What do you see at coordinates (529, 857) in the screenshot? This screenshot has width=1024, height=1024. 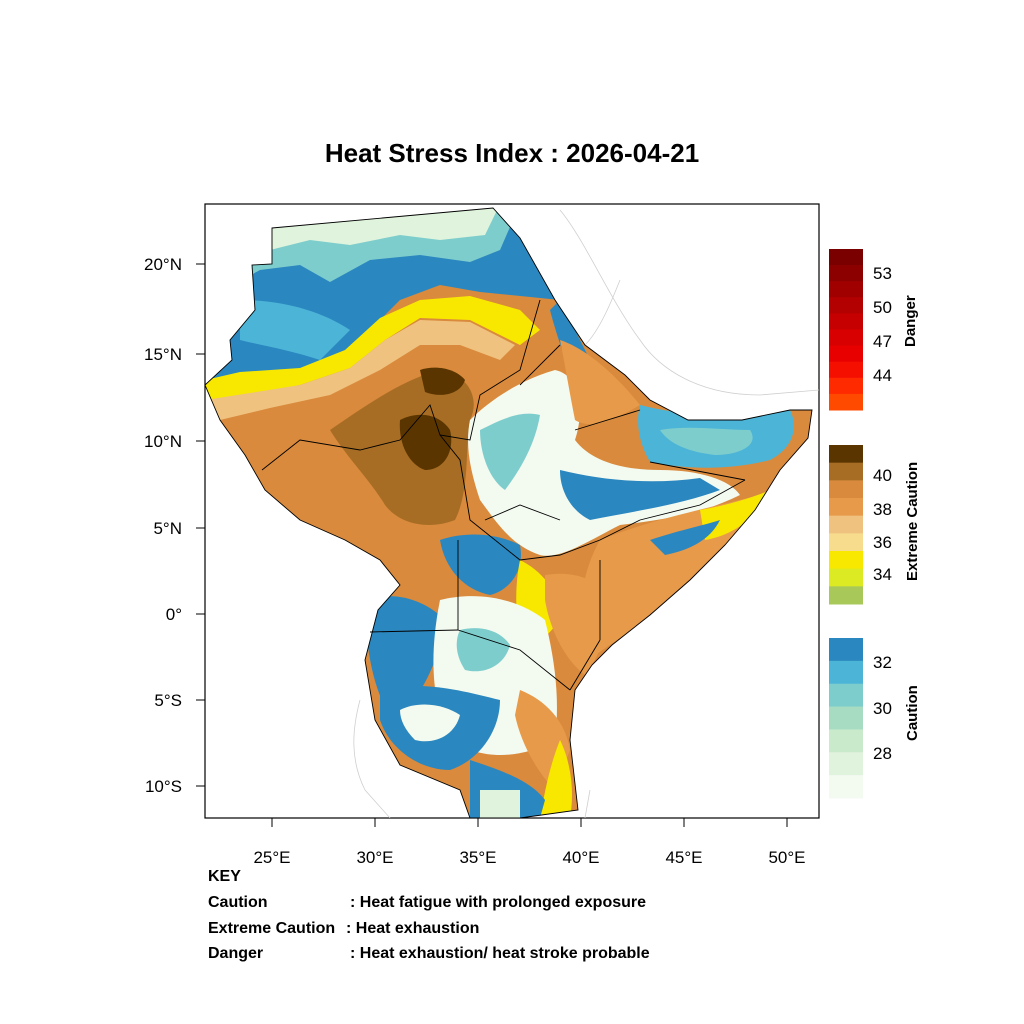 I see `lon-labels: 25°E 30°E 35°E 40°E 45°E 50°E` at bounding box center [529, 857].